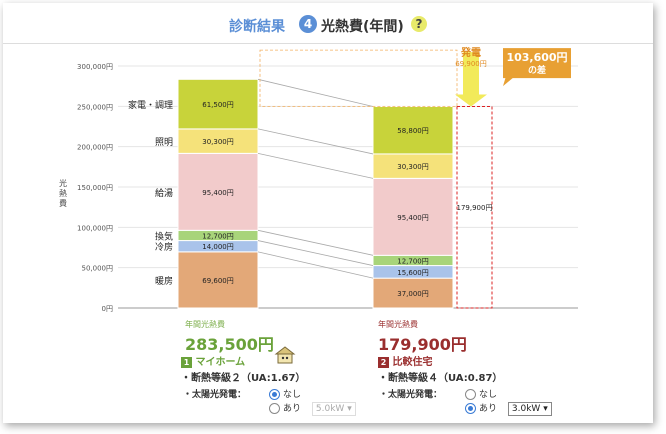 The width and height of the screenshot is (666, 434). What do you see at coordinates (274, 408) in the screenshot?
I see `mine-solar-yes-radio` at bounding box center [274, 408].